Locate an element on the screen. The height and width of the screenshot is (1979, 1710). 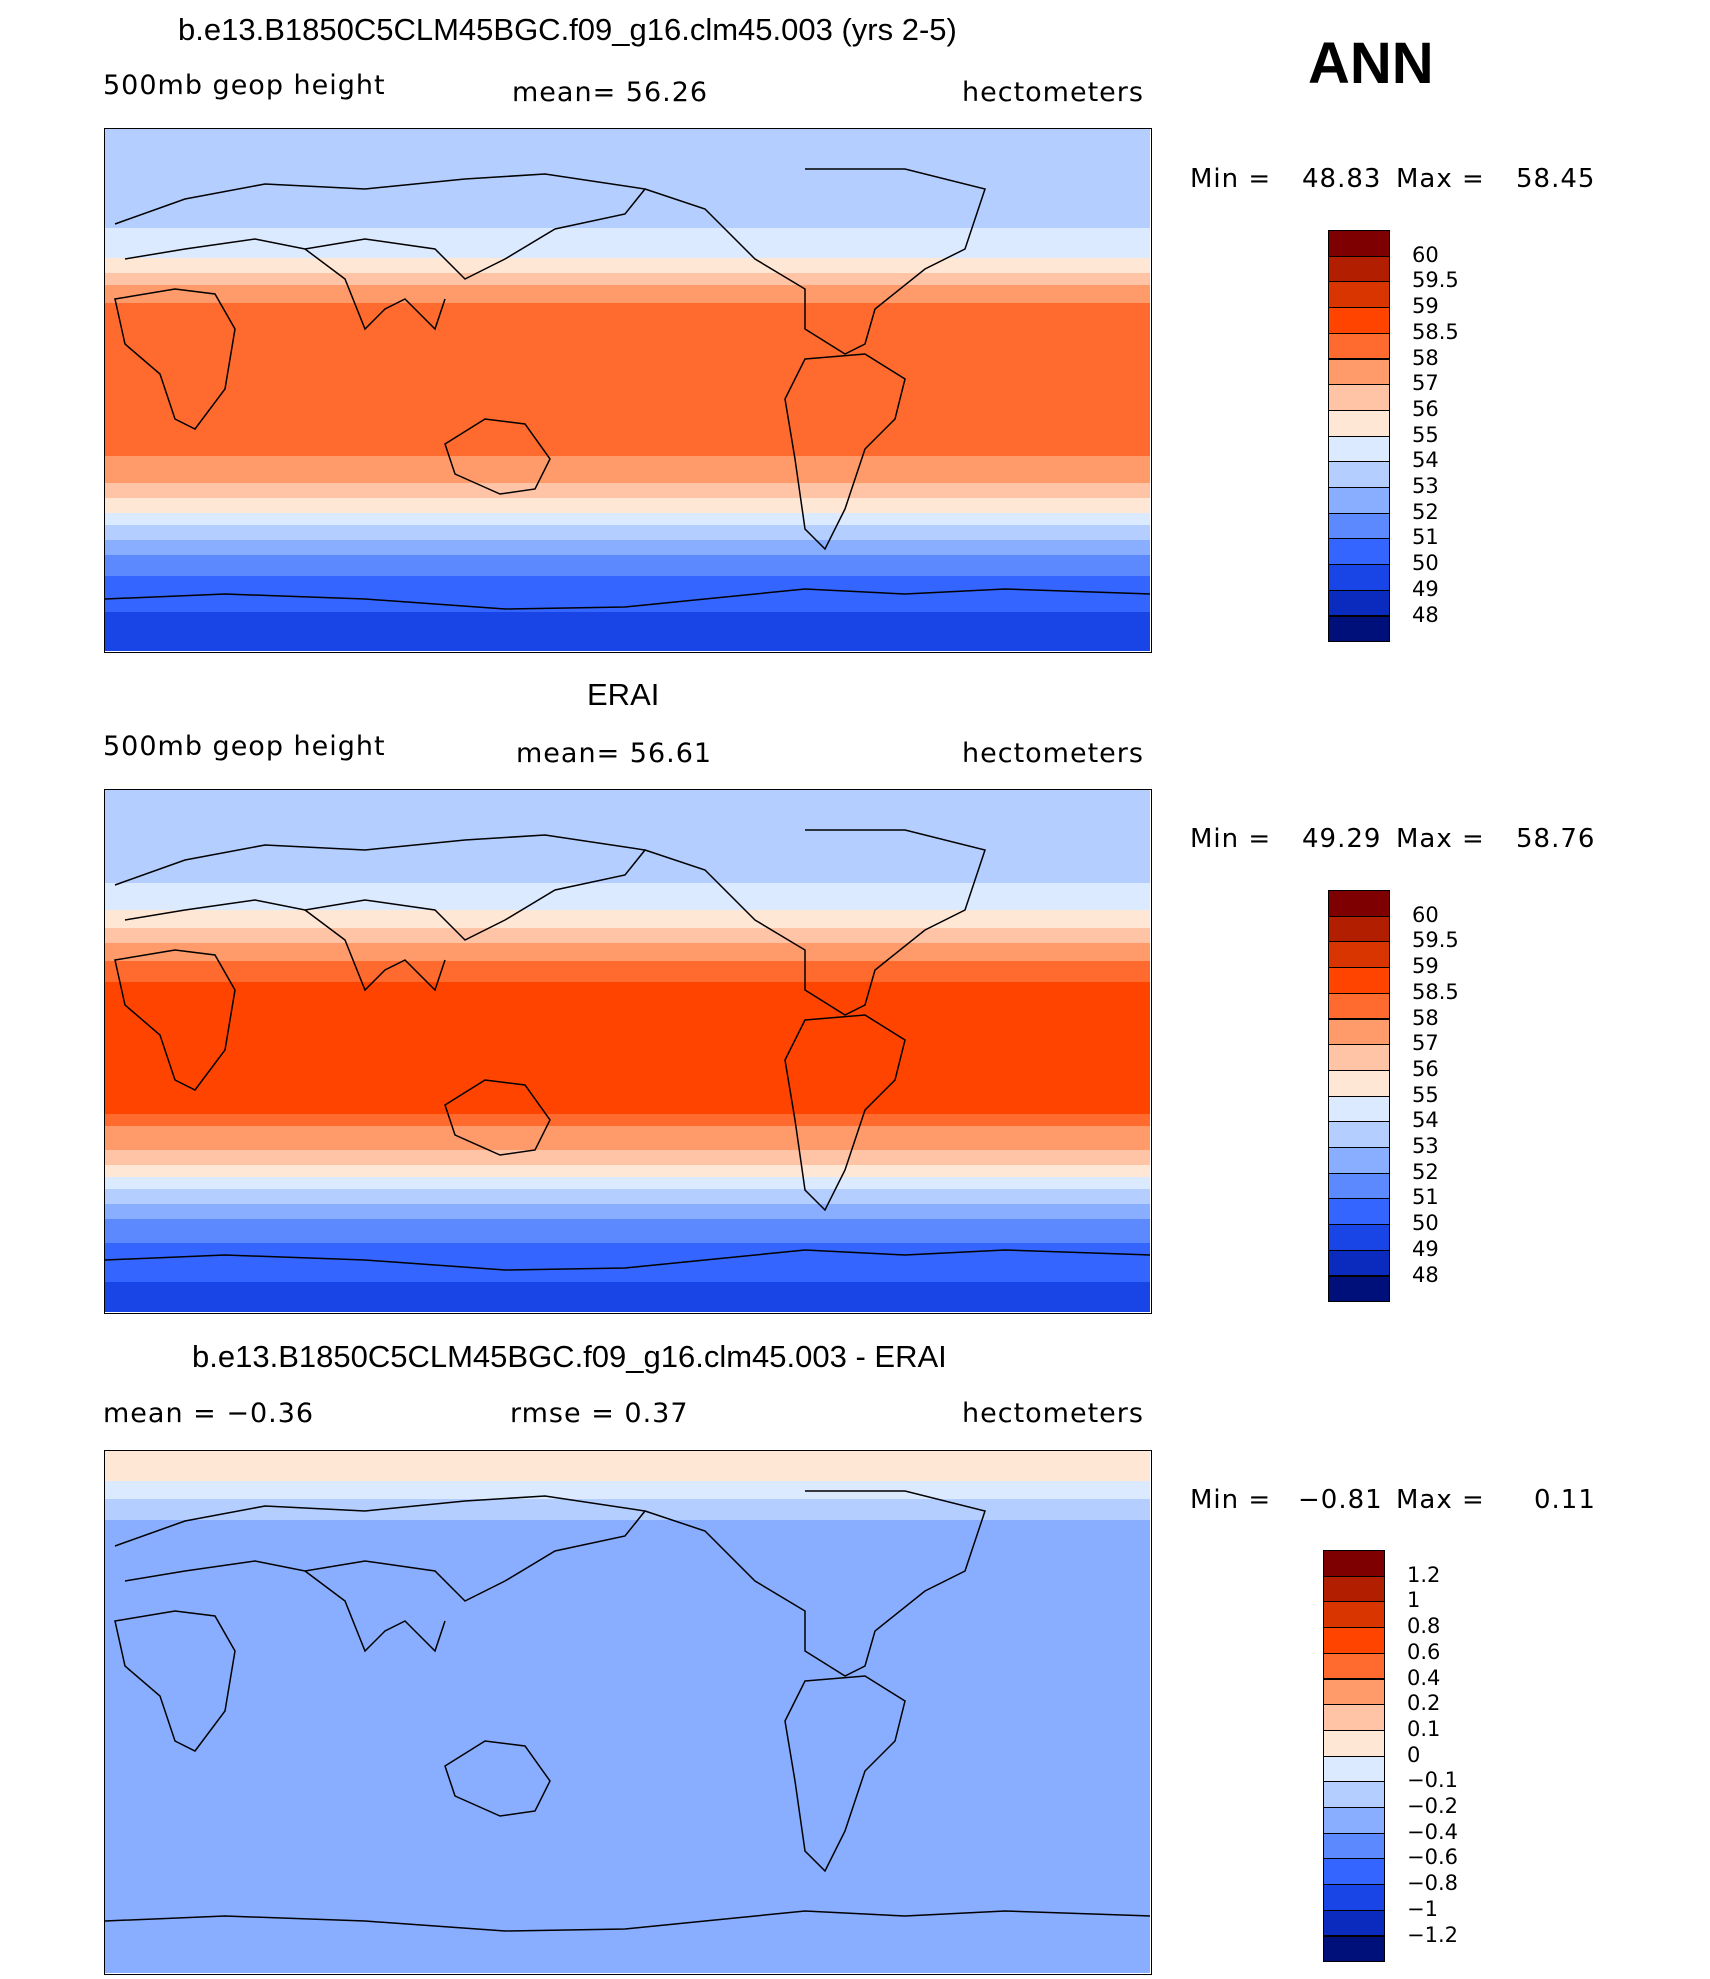
panel1-colorbar-label: 58.5 is located at coordinates (1435, 331).